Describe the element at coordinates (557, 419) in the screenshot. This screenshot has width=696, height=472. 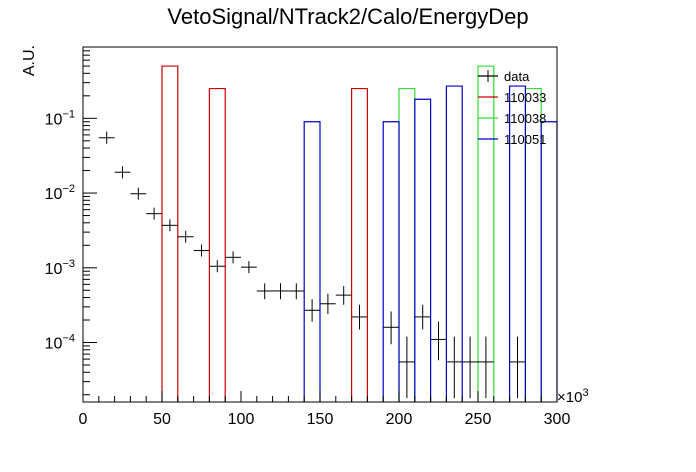
I see `x-tick-label: 300` at that location.